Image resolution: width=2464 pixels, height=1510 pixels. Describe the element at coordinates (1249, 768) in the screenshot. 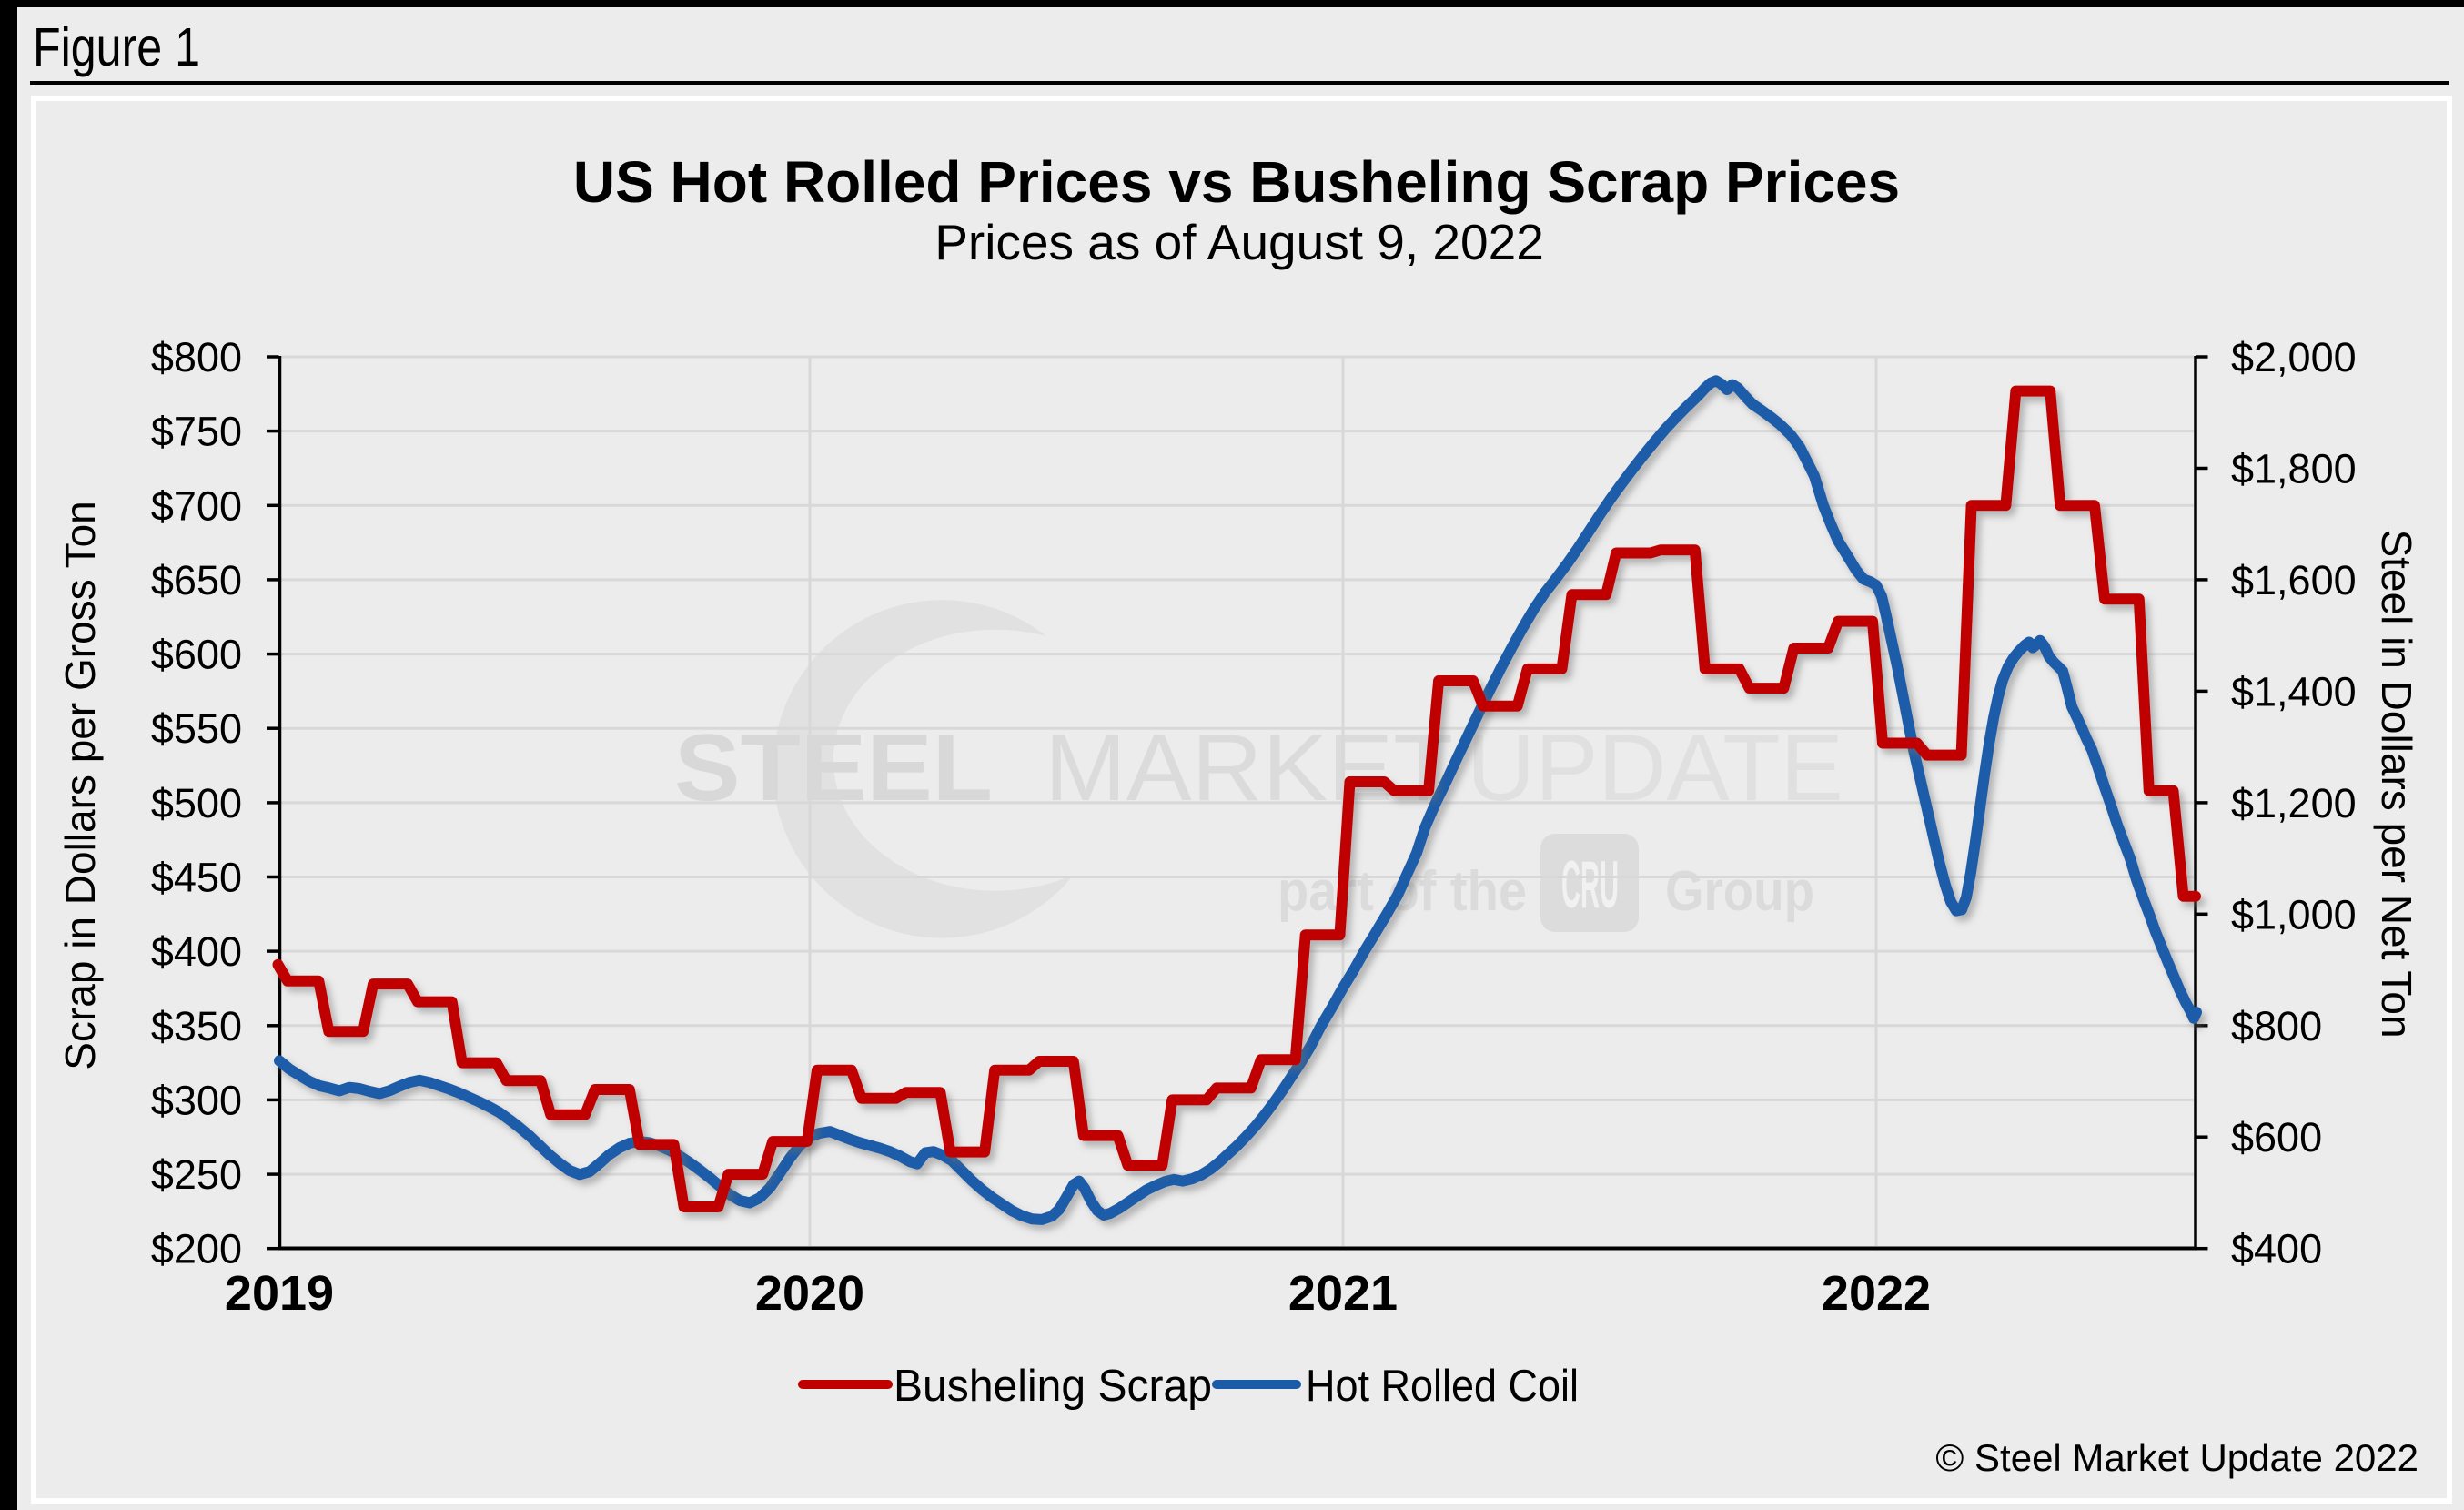

I see `svg-text: MARKET` at that location.